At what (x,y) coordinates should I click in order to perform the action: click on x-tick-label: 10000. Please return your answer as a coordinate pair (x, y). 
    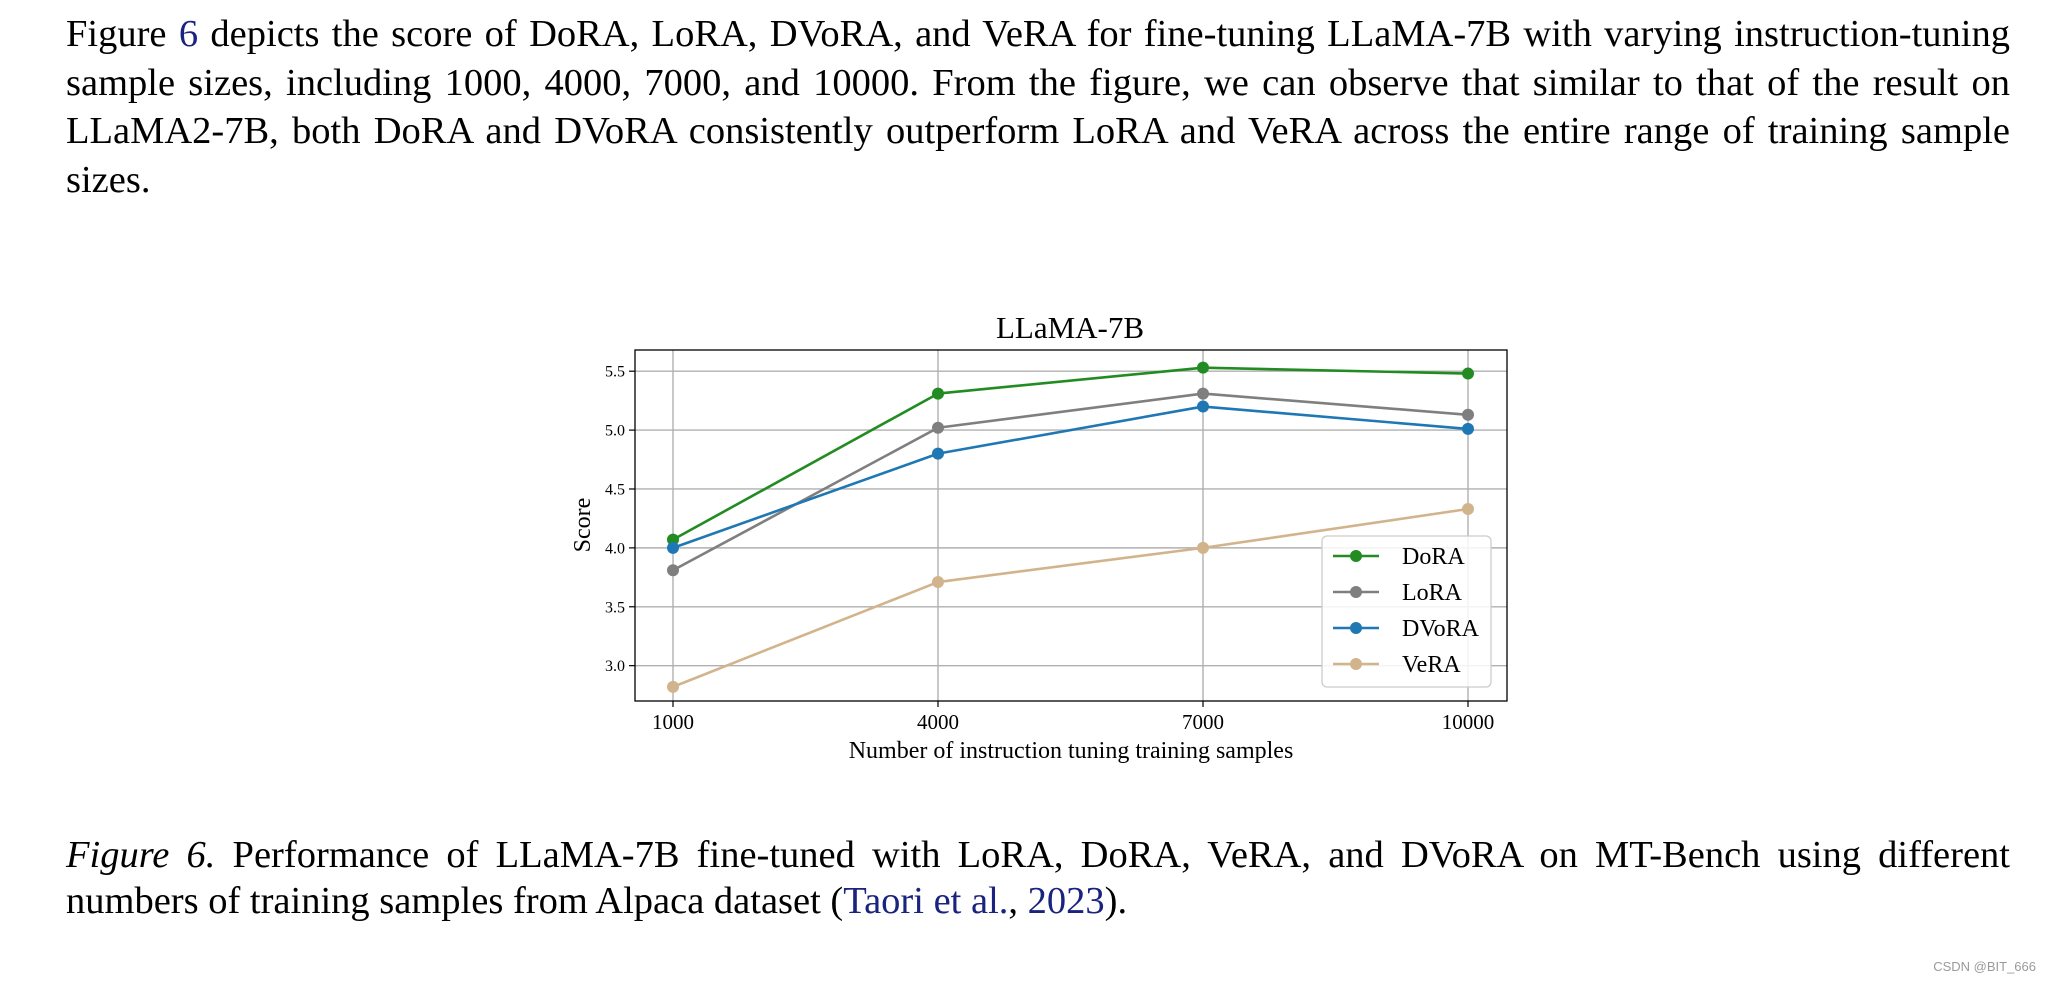
    Looking at the image, I should click on (1468, 722).